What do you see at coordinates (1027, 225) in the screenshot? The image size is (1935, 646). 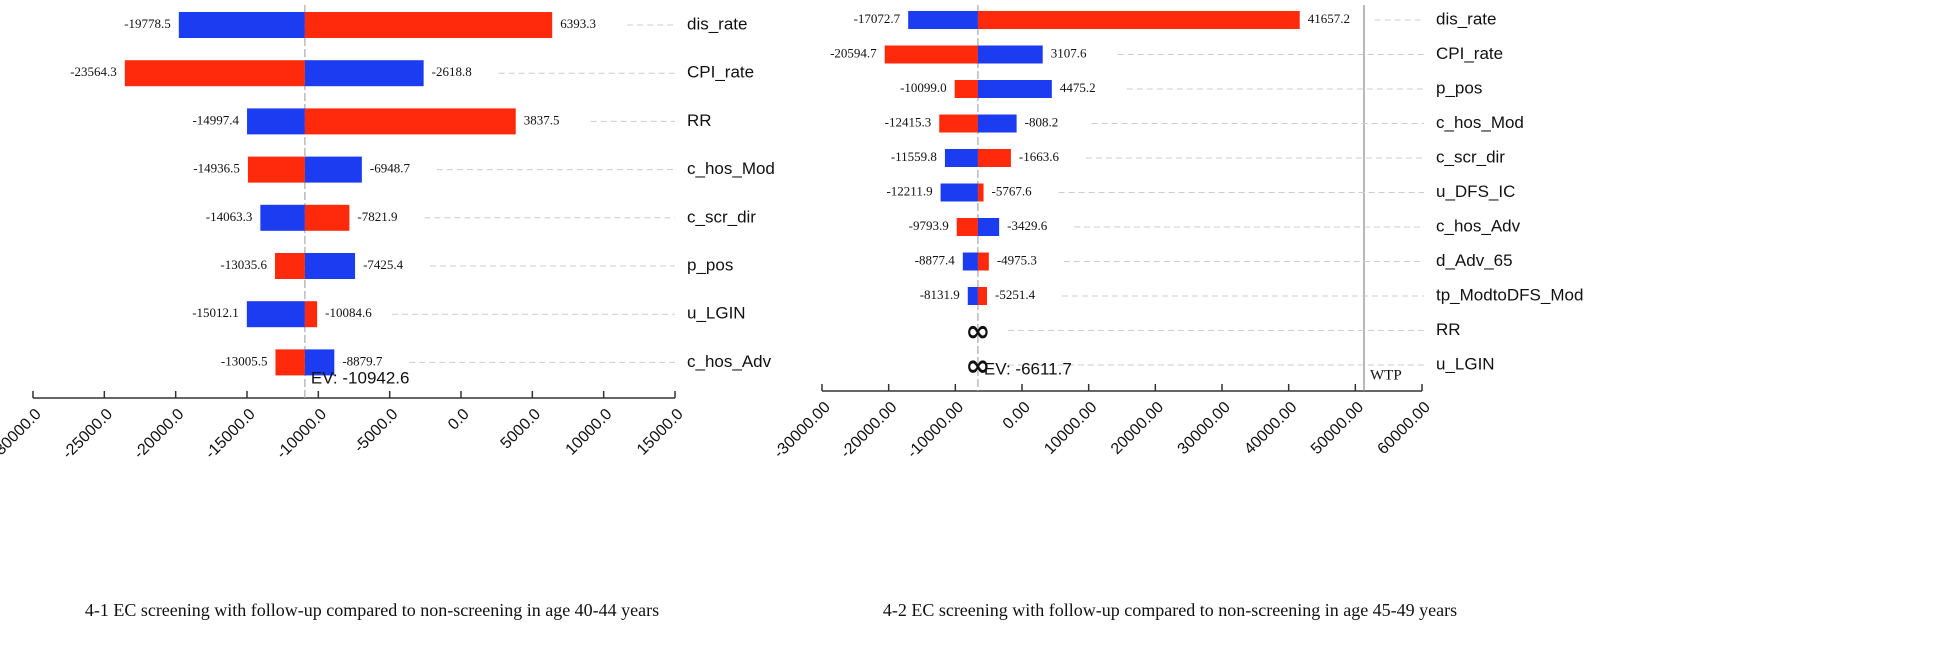 I see `value-label: -3429.6` at bounding box center [1027, 225].